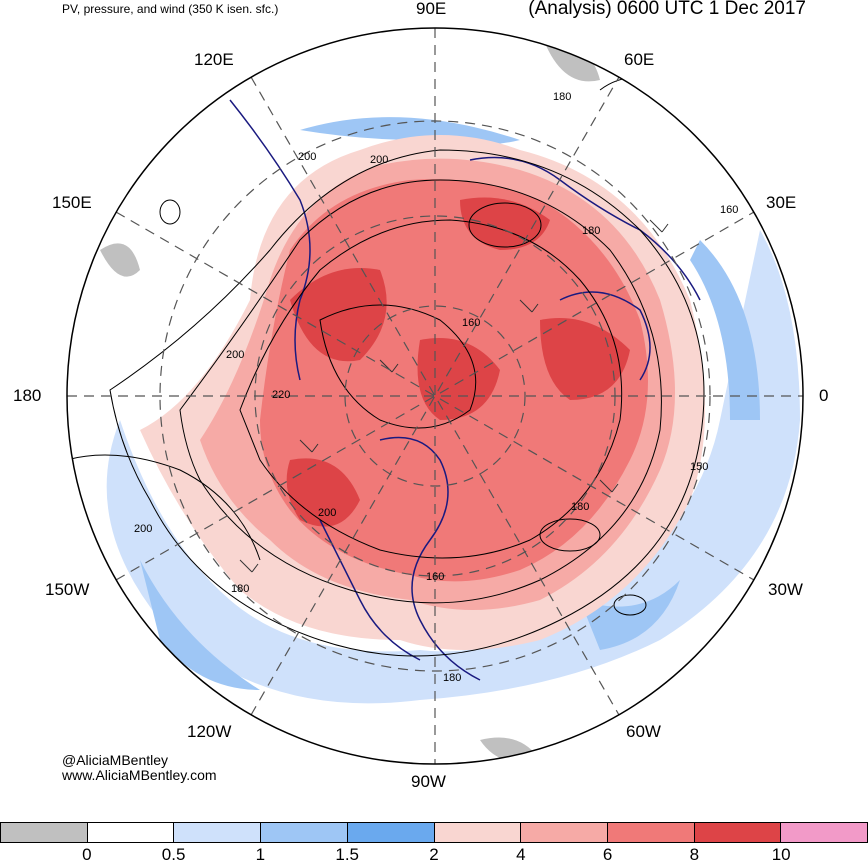 The height and width of the screenshot is (865, 868). What do you see at coordinates (139, 775) in the screenshot?
I see `credit-website: www.AliciaMBentley.com` at bounding box center [139, 775].